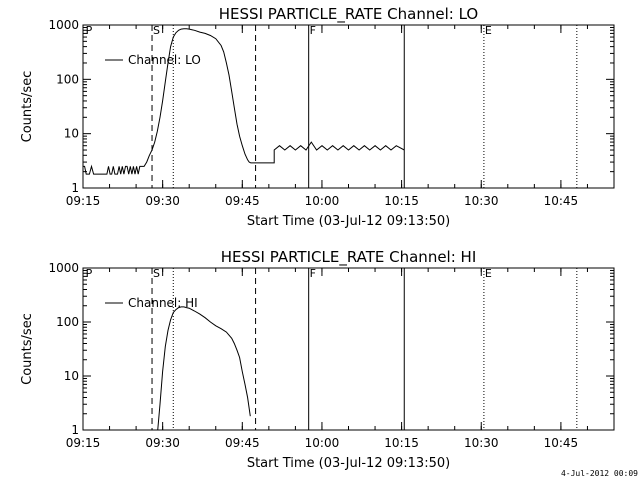  Describe the element at coordinates (349, 257) in the screenshot. I see `chart-title: HESSI PARTICLE_RATE Channel: HI` at that location.